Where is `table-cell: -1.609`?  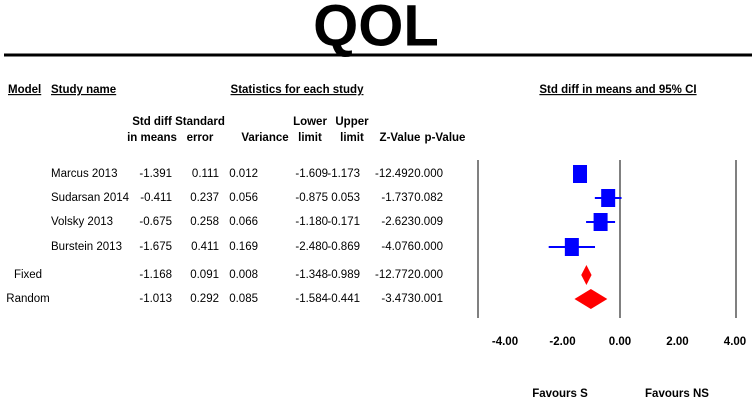 table-cell: -1.609 is located at coordinates (311, 174).